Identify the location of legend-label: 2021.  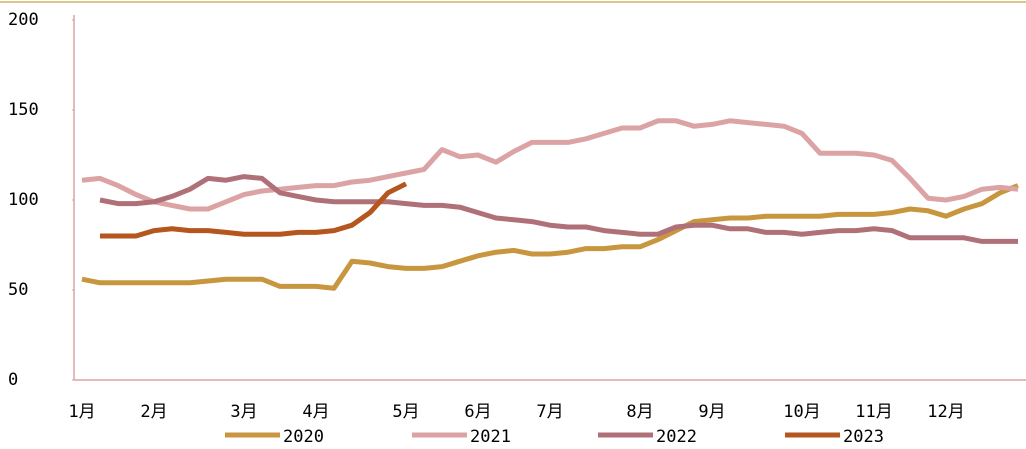
(490, 437).